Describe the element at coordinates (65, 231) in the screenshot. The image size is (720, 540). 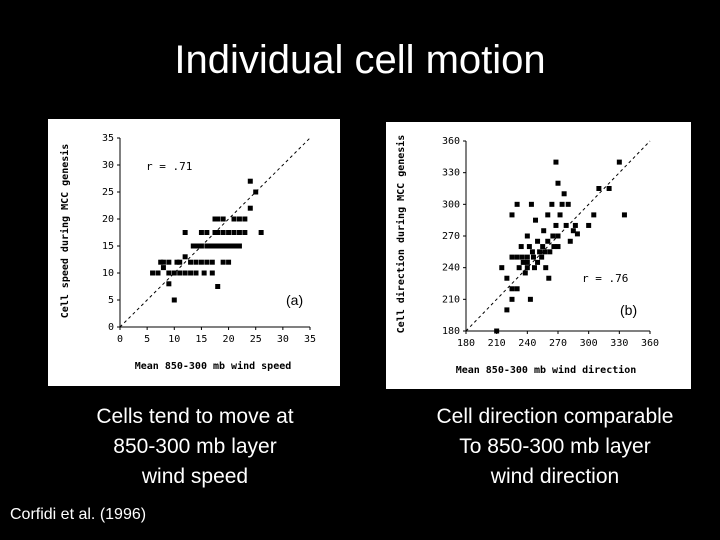
I see `y-axis-label: Cell speed during MCC genesis` at that location.